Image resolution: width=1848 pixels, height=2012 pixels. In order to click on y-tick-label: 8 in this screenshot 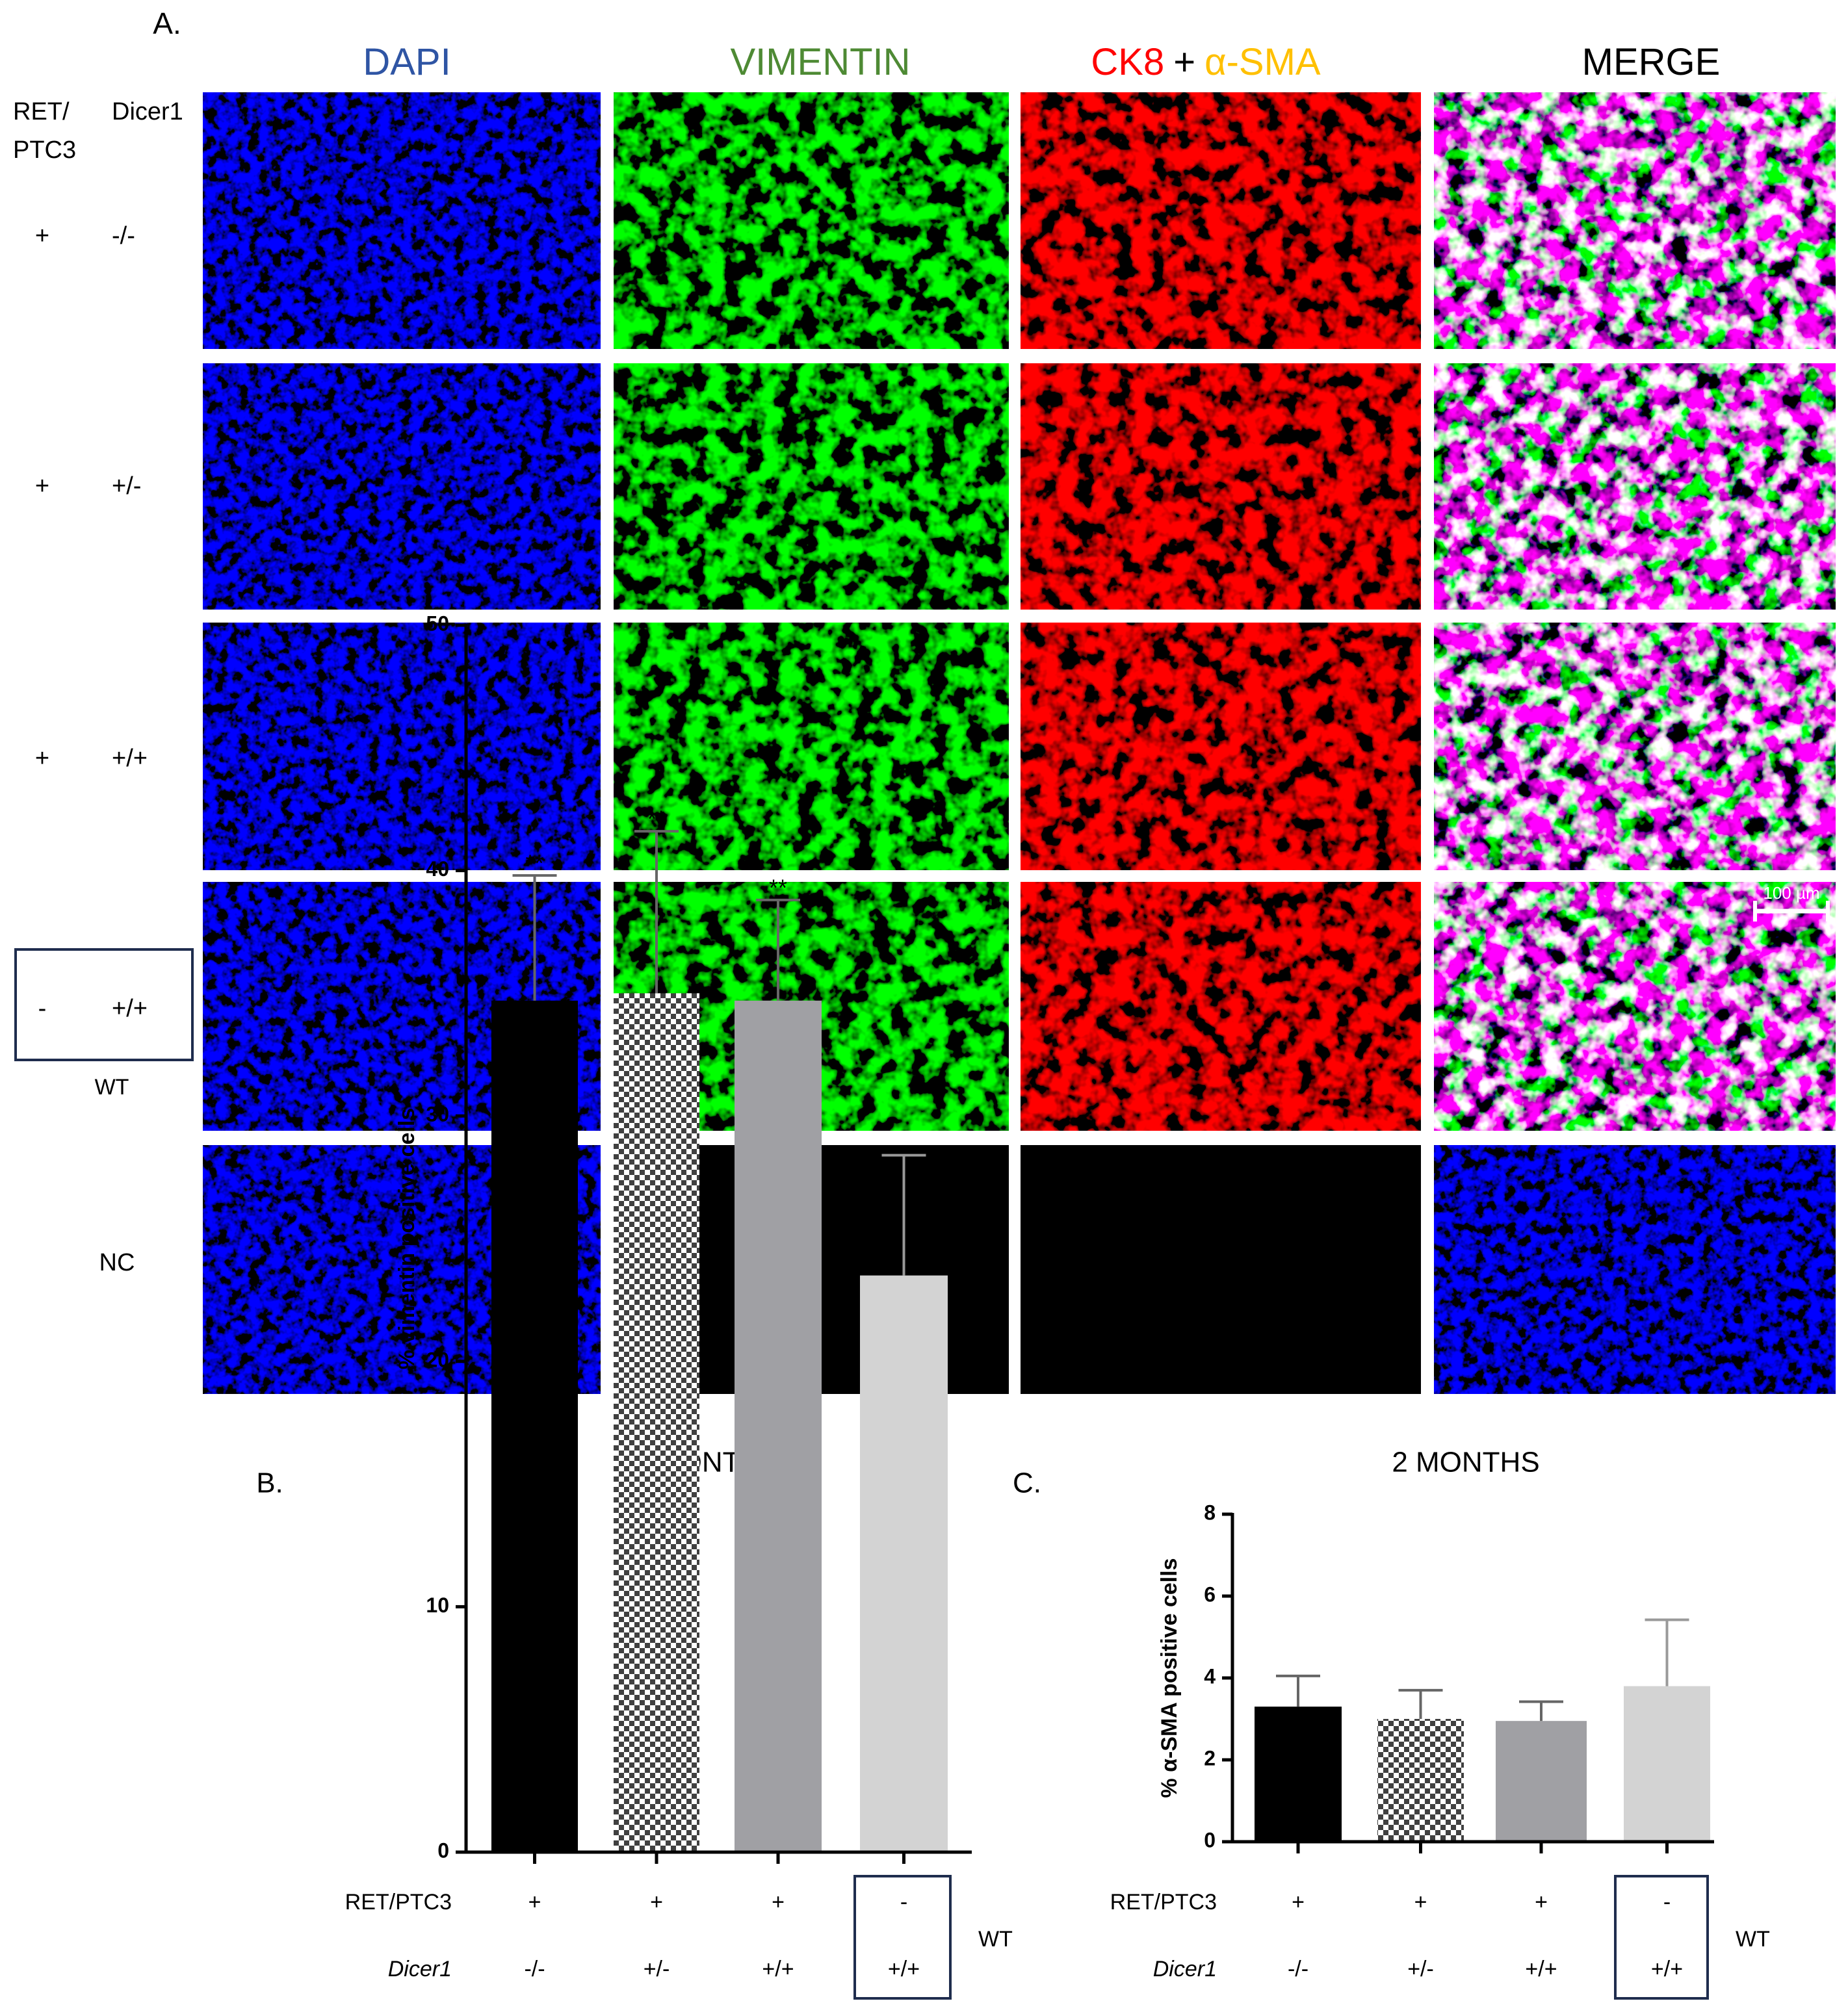, I will do `click(1210, 1513)`.